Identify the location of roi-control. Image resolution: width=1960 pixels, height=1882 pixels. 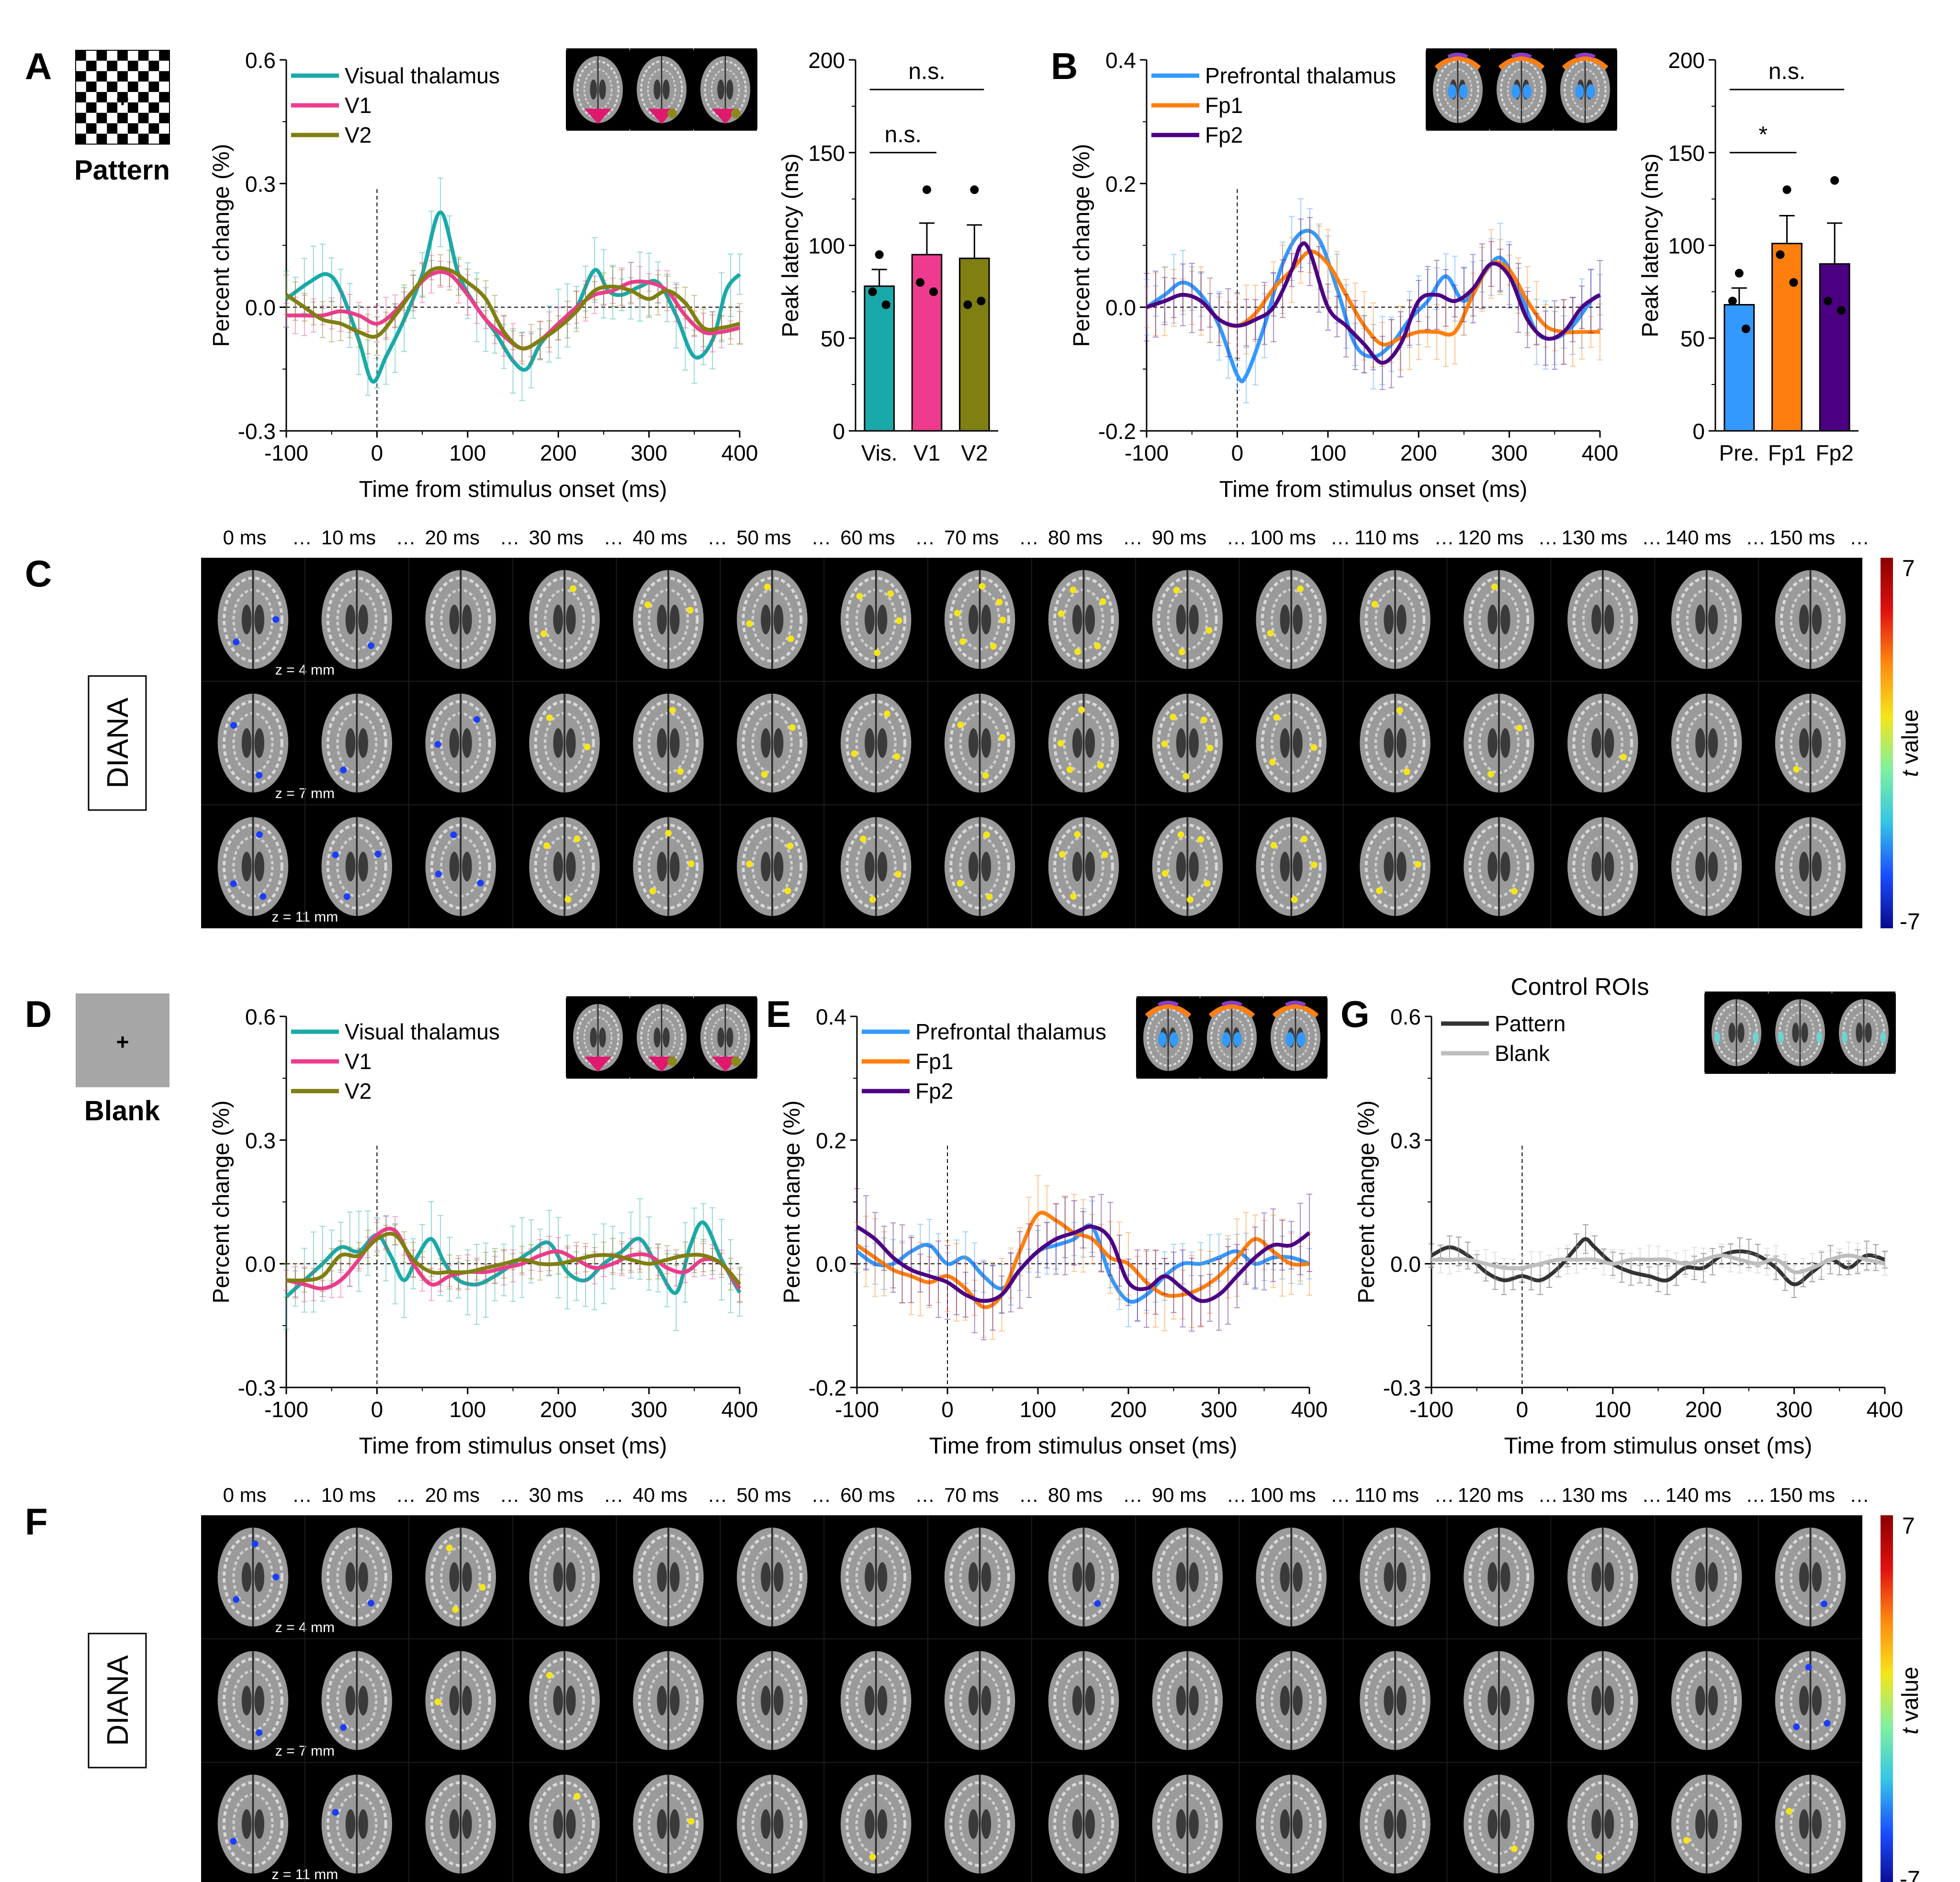
(1781, 1038).